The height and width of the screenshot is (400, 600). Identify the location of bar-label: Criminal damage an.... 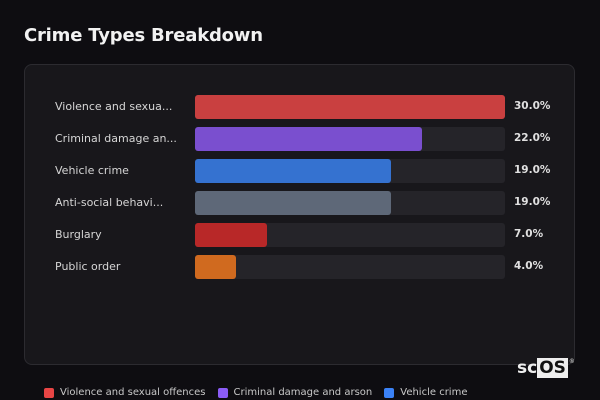
(116, 138).